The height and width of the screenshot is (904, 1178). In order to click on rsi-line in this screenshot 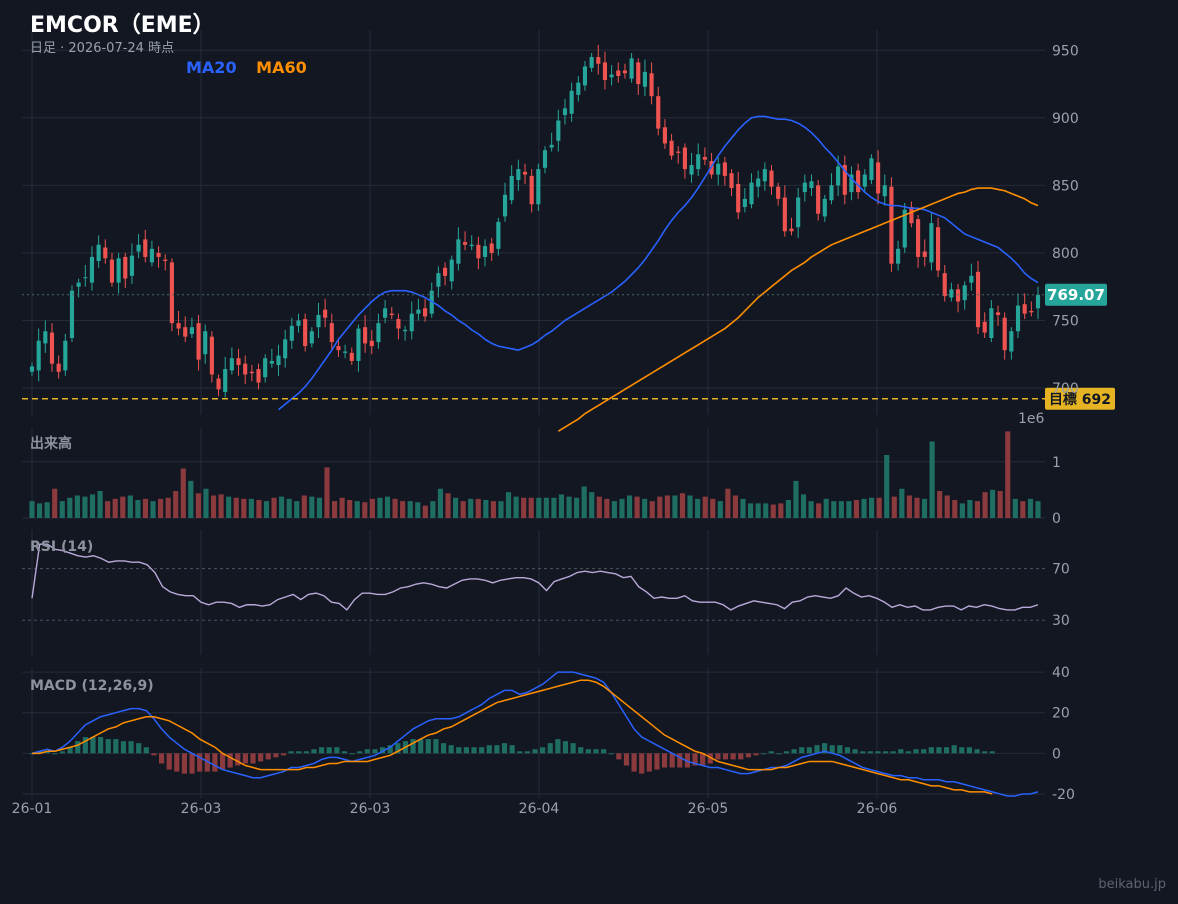, I will do `click(535, 577)`.